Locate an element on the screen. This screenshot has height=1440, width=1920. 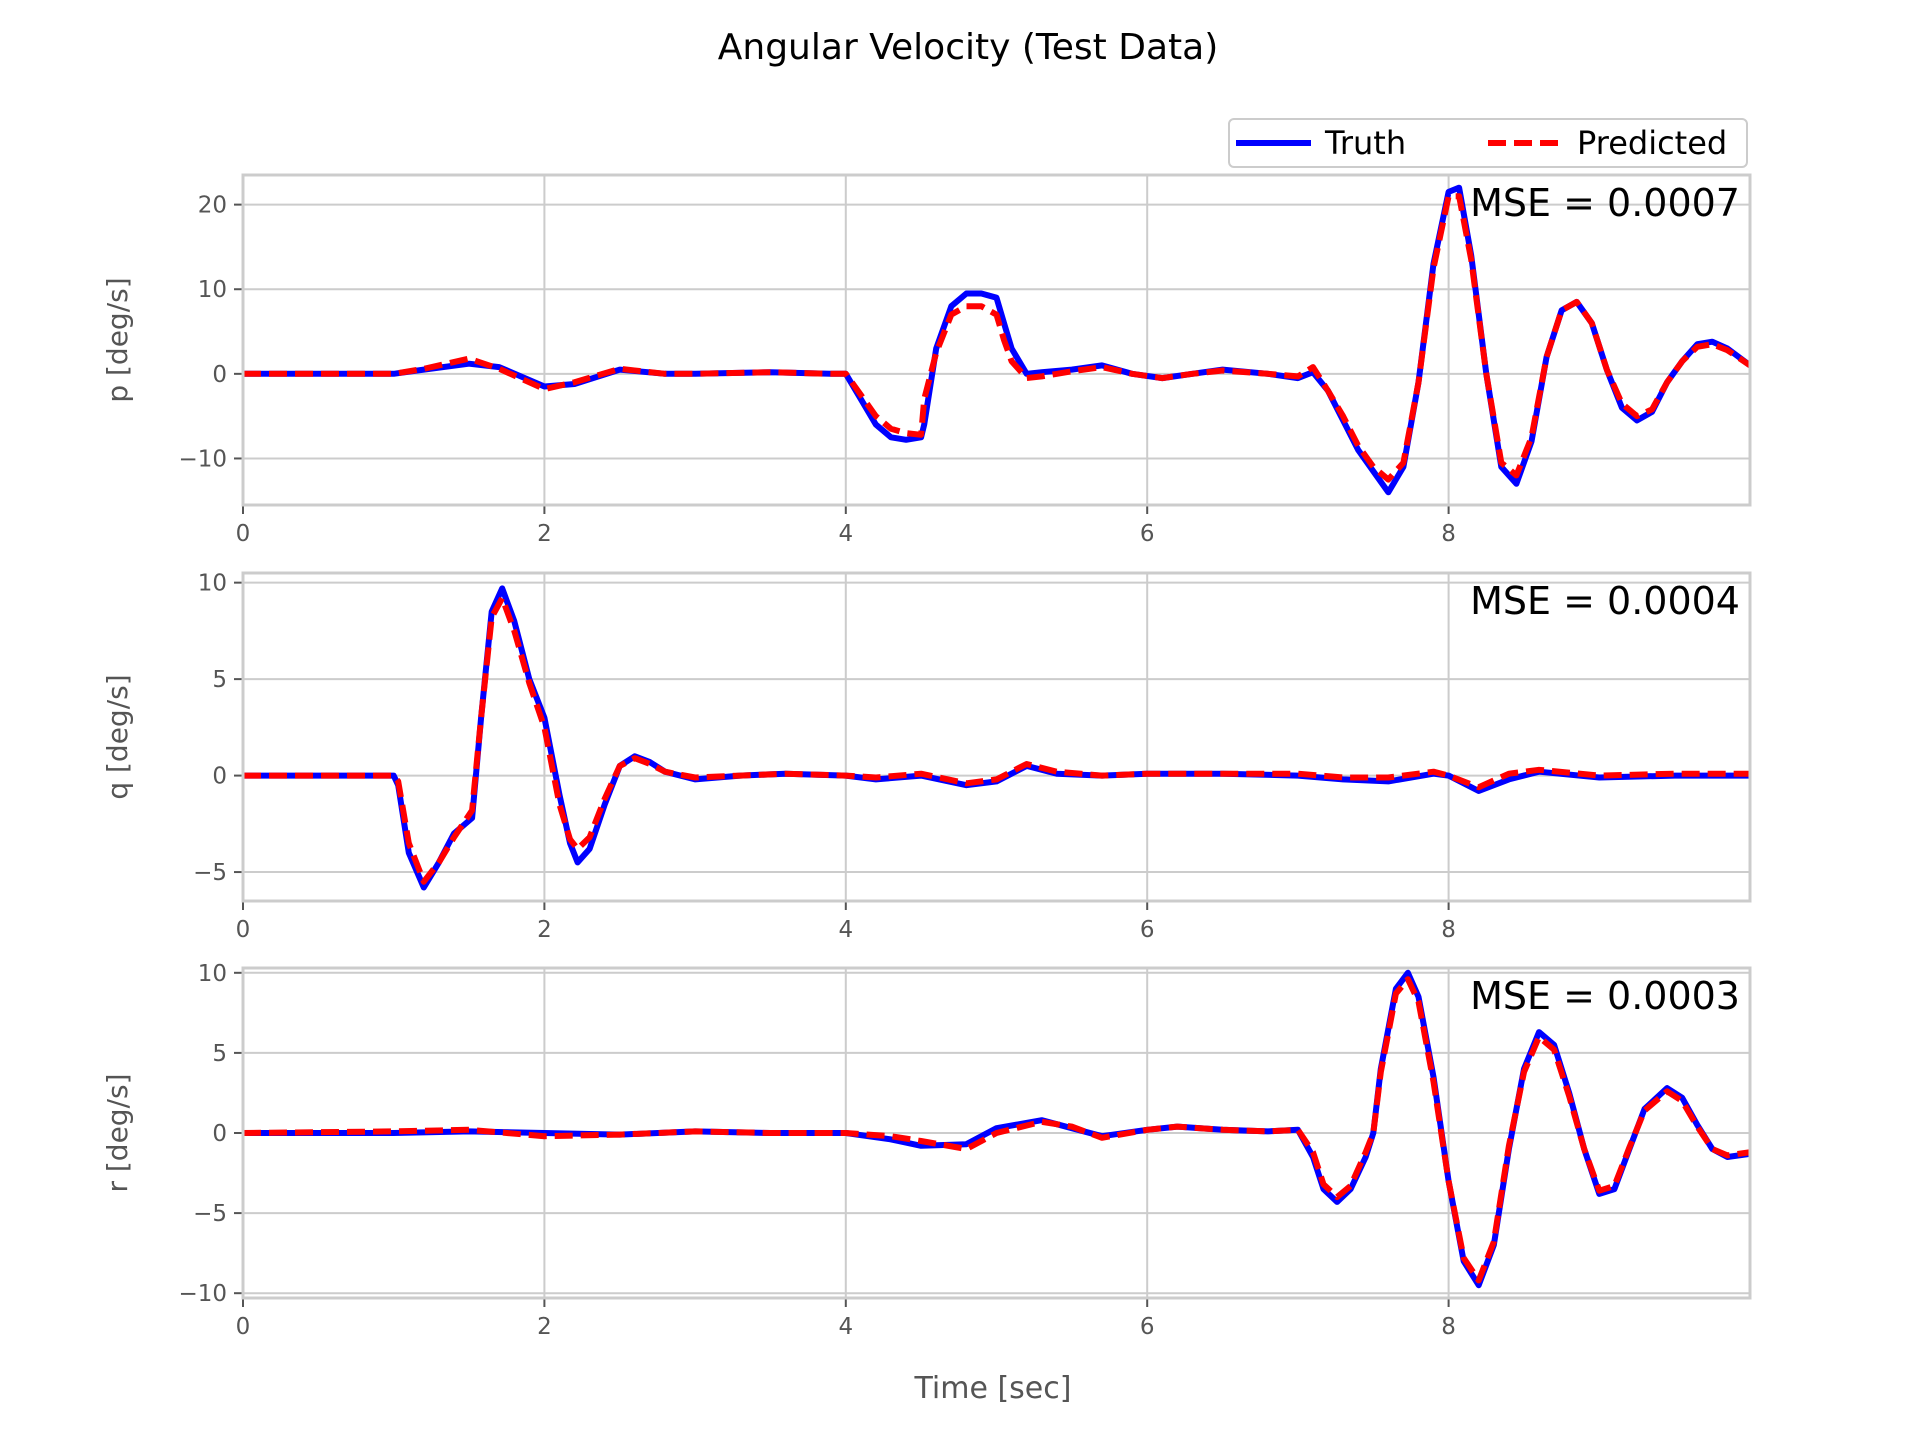
mse-annotation-r: MSE = 0.0003 is located at coordinates (1605, 996).